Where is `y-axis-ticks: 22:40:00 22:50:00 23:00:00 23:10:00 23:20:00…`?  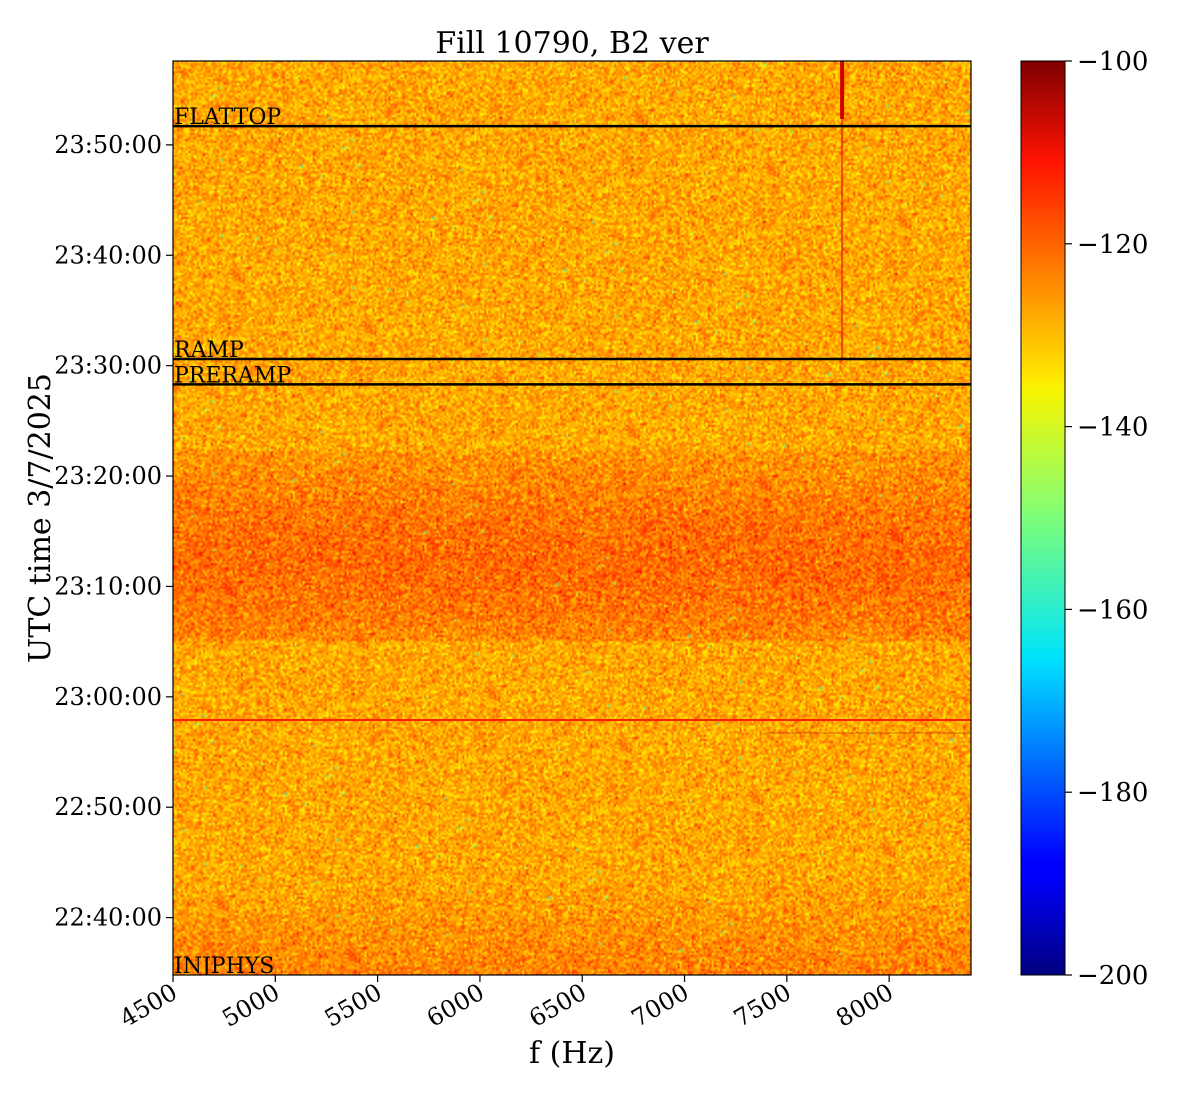
y-axis-ticks: 22:40:00 22:50:00 23:00:00 23:10:00 23:20:00… is located at coordinates (113, 531).